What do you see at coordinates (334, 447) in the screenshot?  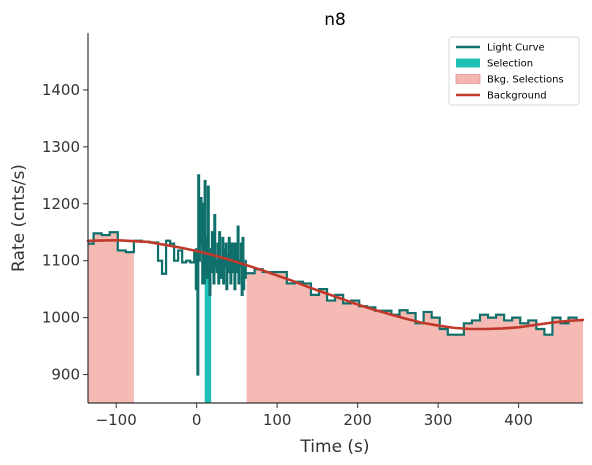 I see `x-axis-label: Time (s)` at bounding box center [334, 447].